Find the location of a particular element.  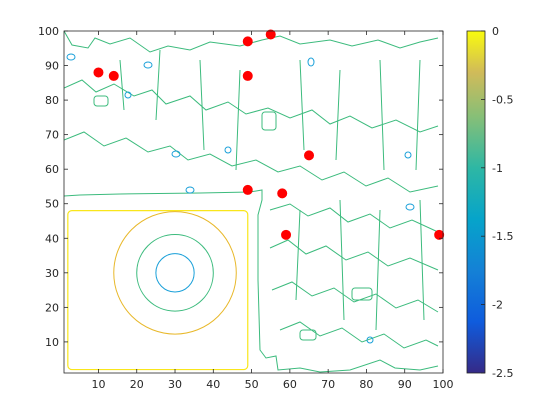

square-region-boundary is located at coordinates (158, 290).